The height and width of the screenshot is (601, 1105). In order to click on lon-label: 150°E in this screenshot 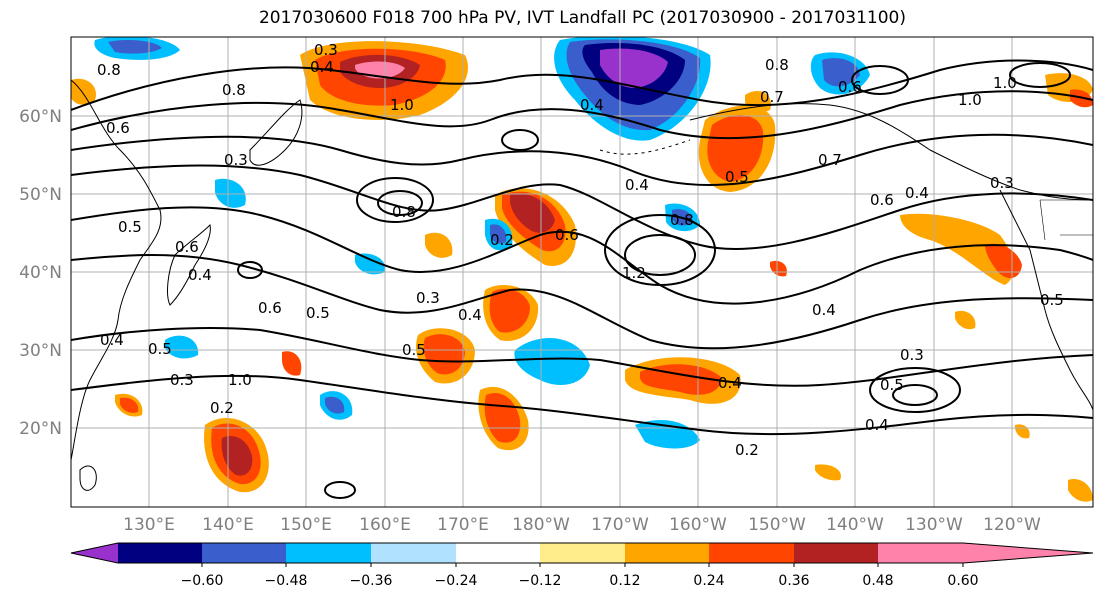, I will do `click(306, 525)`.